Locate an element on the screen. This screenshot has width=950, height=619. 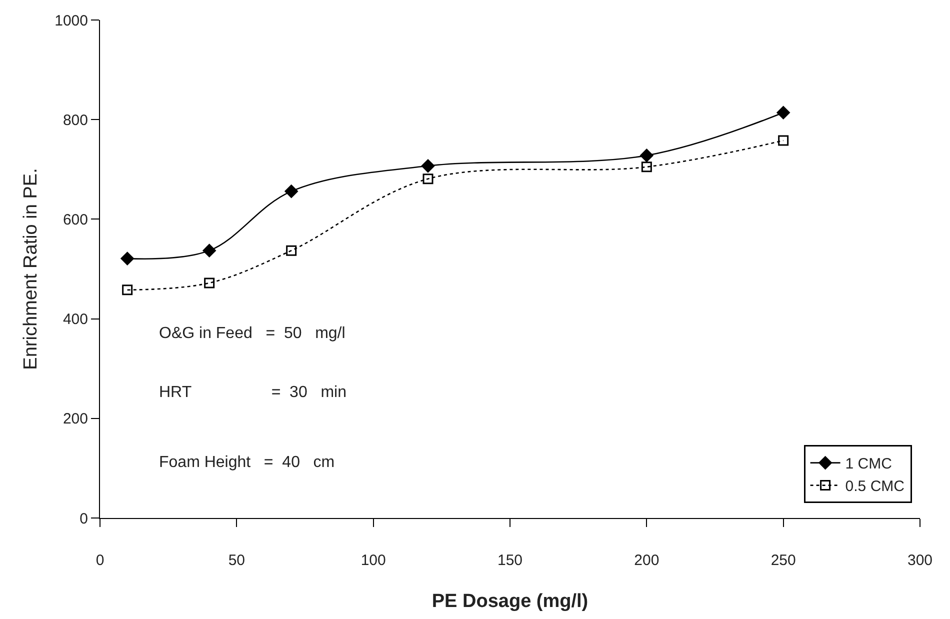
legend-label: 0.5 CMC is located at coordinates (875, 487).